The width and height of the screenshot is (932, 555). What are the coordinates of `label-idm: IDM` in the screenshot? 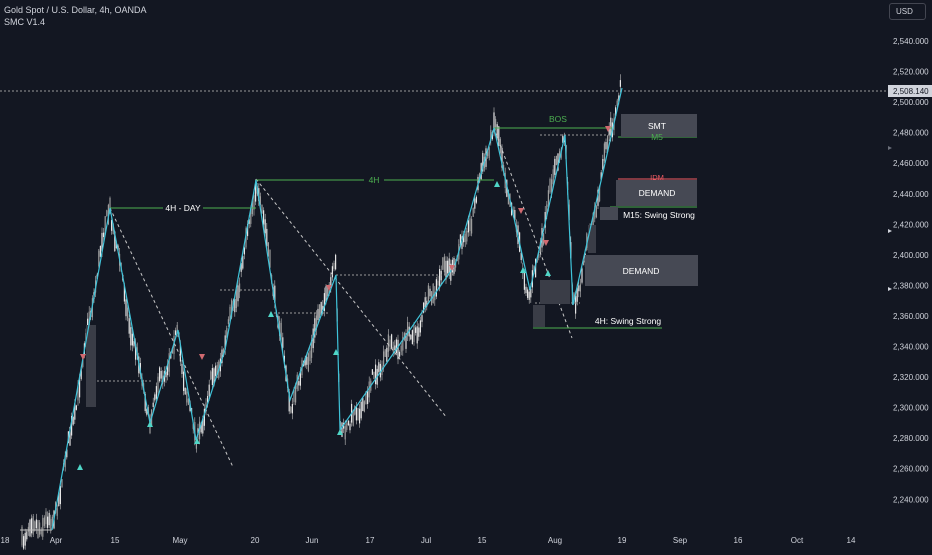 It's located at (657, 177).